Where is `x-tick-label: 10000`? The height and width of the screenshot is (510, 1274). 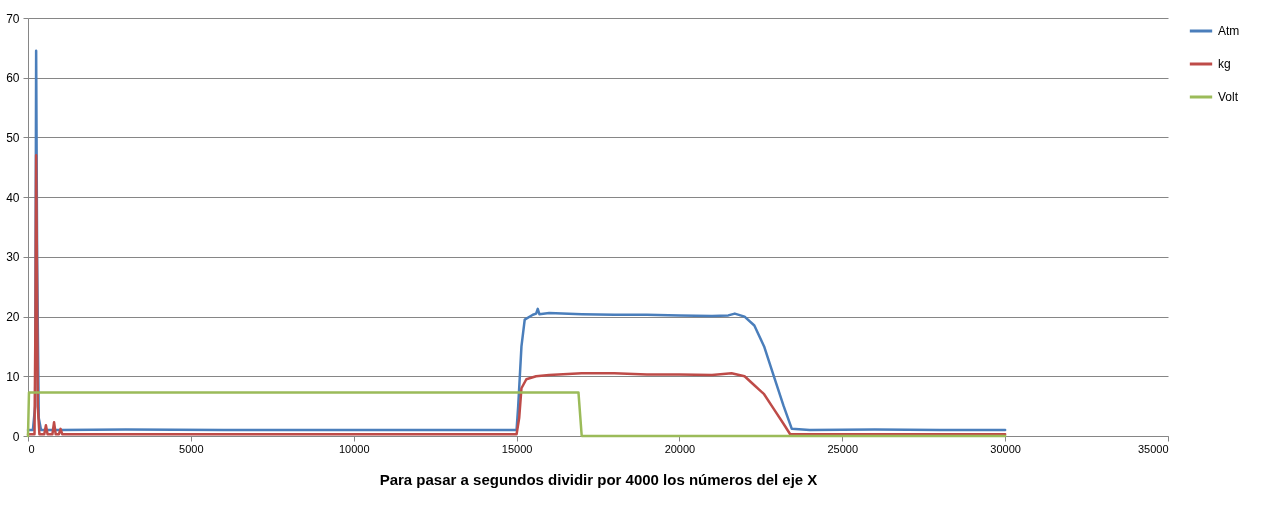 x-tick-label: 10000 is located at coordinates (354, 448).